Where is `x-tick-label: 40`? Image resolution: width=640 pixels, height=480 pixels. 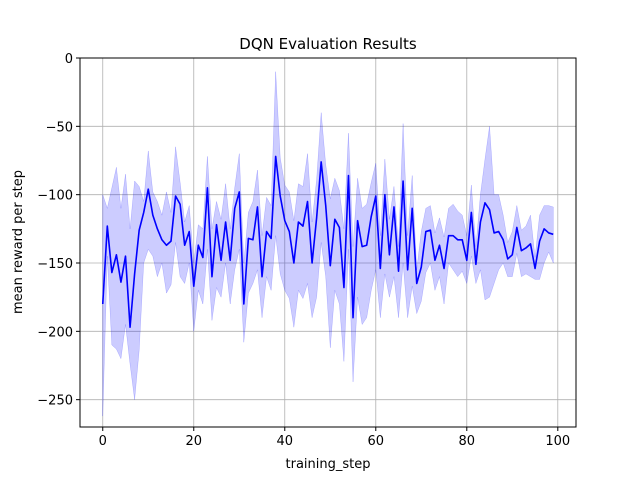
x-tick-label: 40 is located at coordinates (284, 441).